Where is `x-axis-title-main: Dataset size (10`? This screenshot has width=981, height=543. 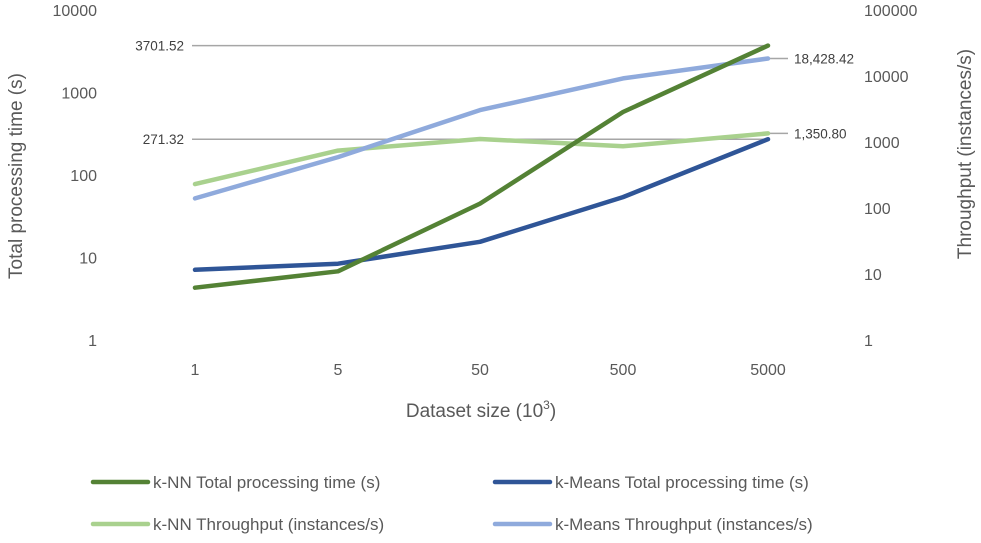
x-axis-title-main: Dataset size (10 is located at coordinates (474, 411).